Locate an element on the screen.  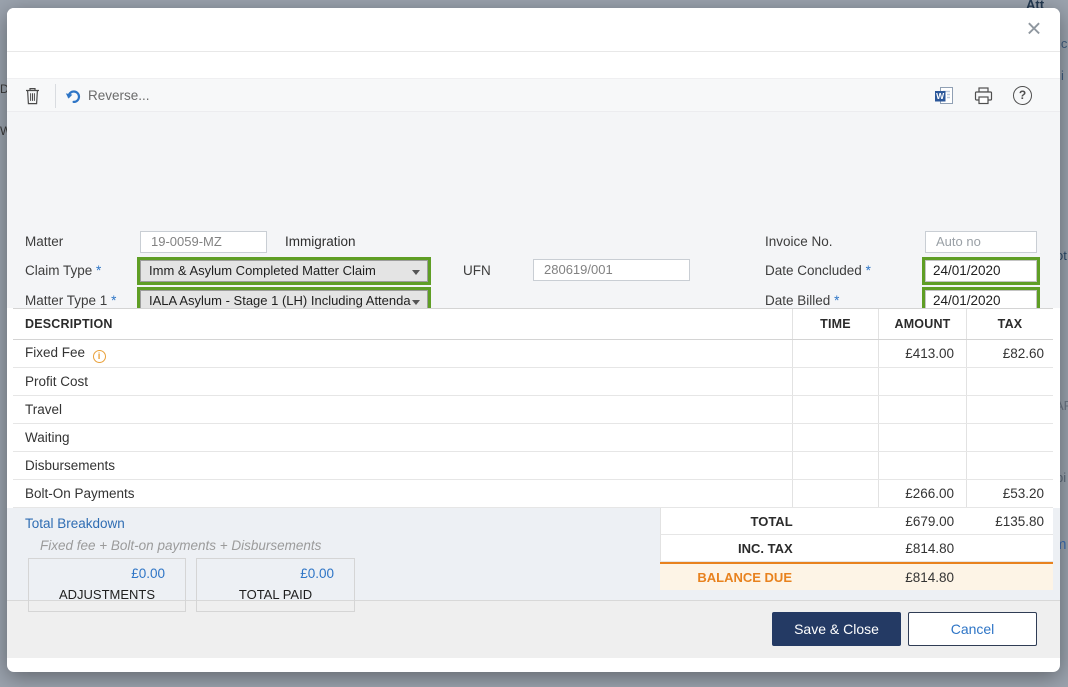
undo-icon is located at coordinates (73, 98).